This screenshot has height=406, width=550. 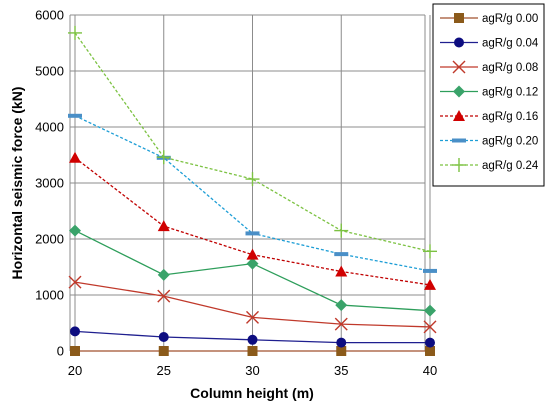 I want to click on legend-entry: agR/g 0.00, so click(x=489, y=19).